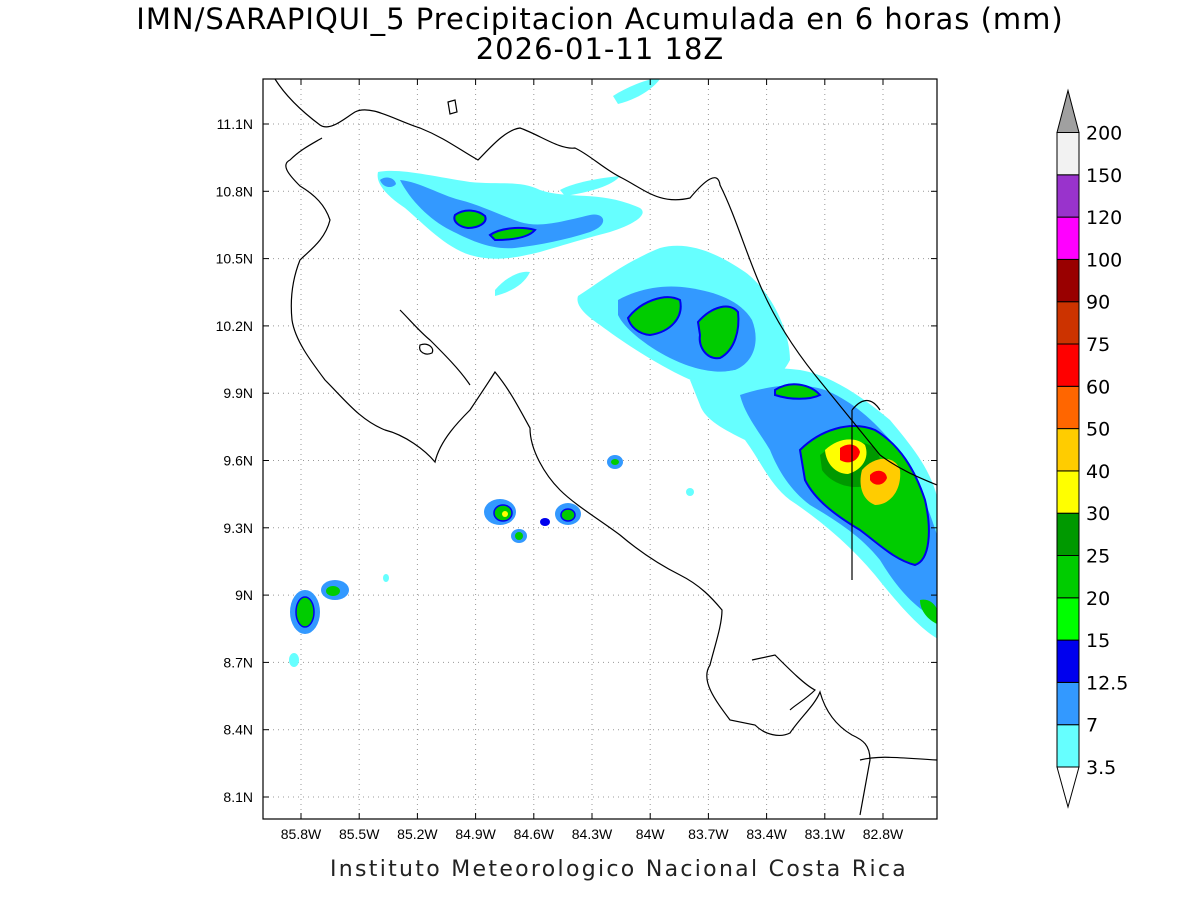 The height and width of the screenshot is (900, 1200). What do you see at coordinates (238, 461) in the screenshot?
I see `y-tick-label: 9.6N` at bounding box center [238, 461].